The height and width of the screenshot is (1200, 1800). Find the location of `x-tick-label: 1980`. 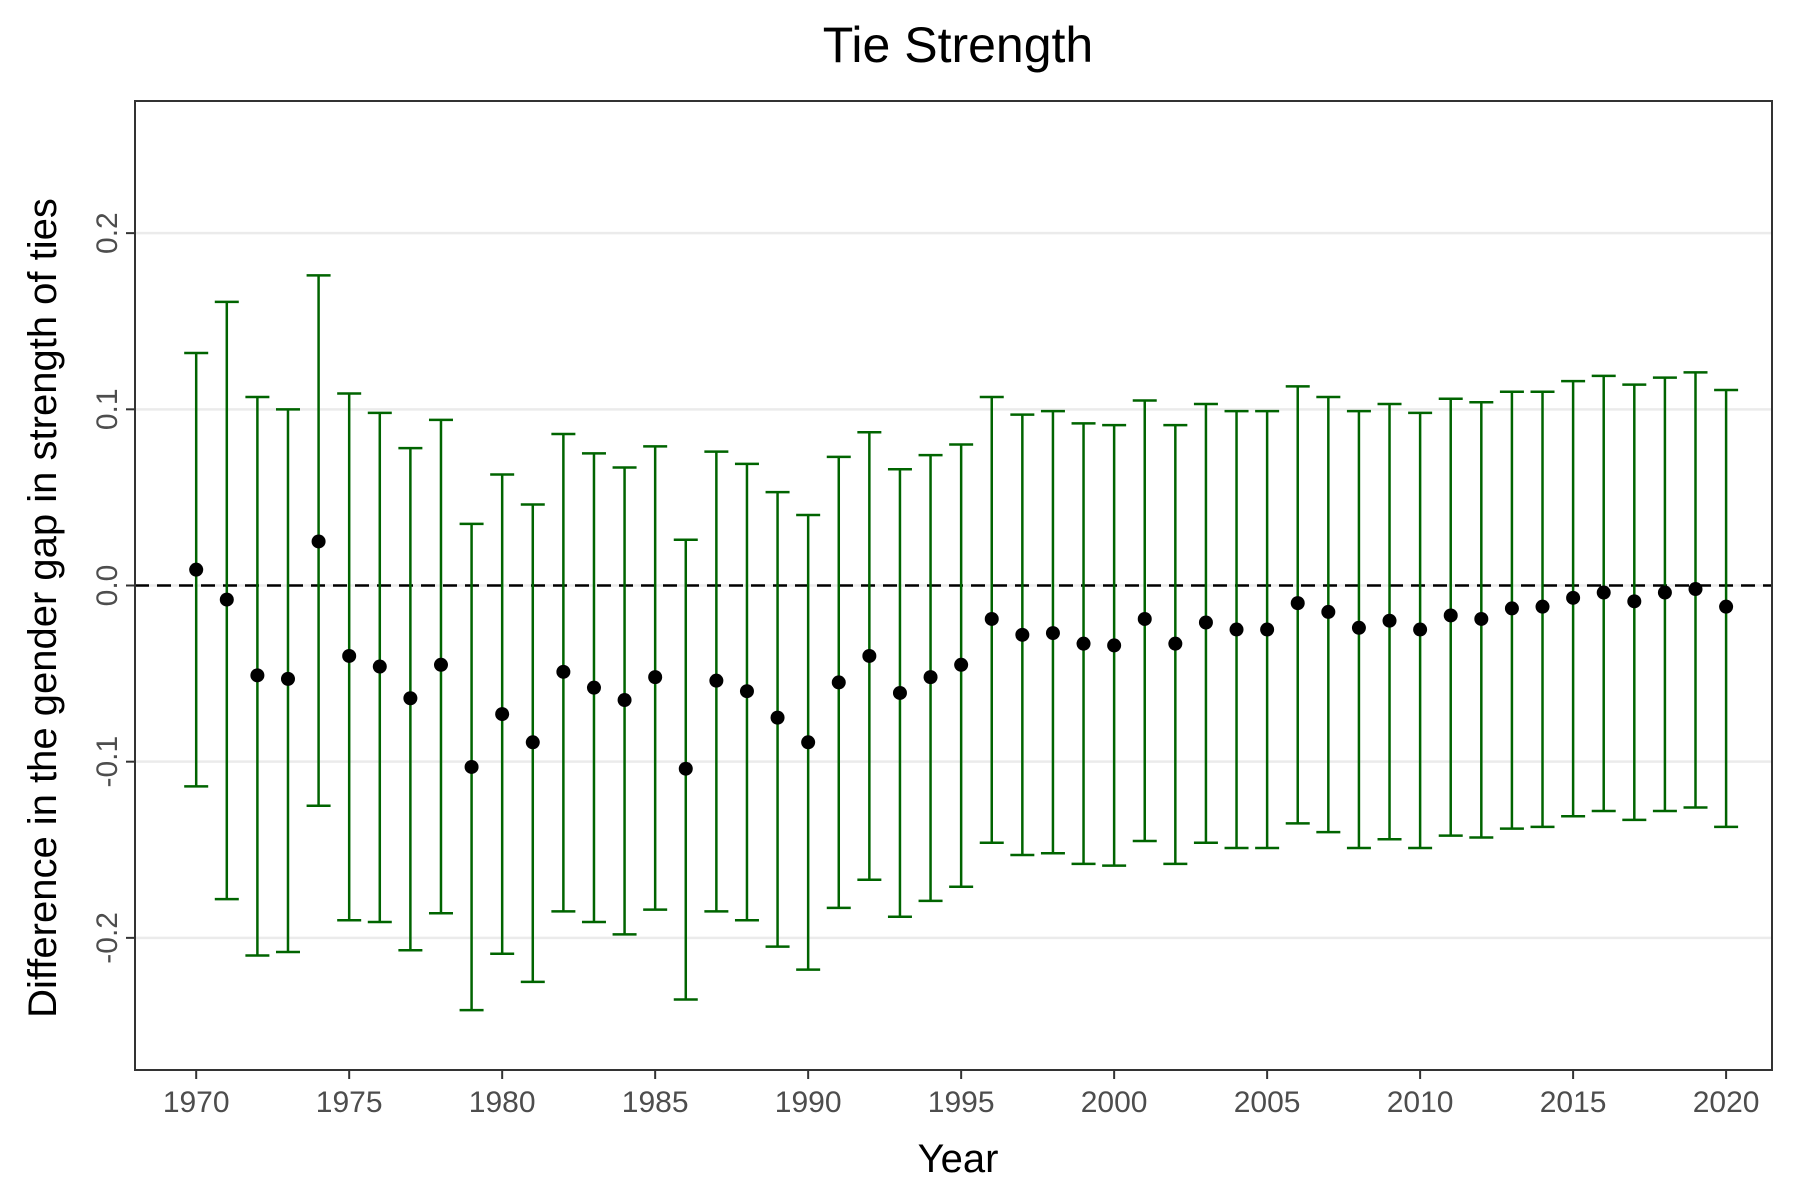

x-tick-label: 1980 is located at coordinates (502, 1102).